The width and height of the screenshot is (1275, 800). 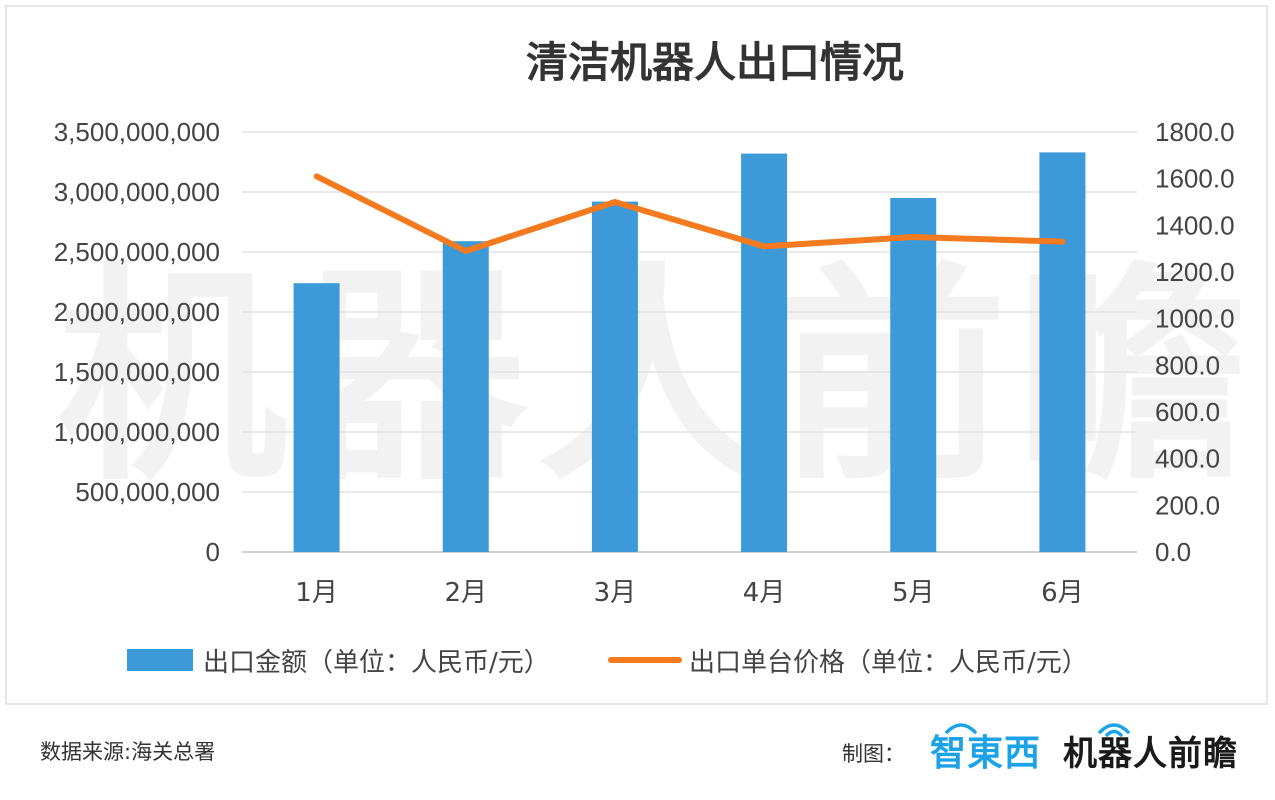 I want to click on legend-label-bar: 出口金额（单位：人民币/元）, so click(x=376, y=663).